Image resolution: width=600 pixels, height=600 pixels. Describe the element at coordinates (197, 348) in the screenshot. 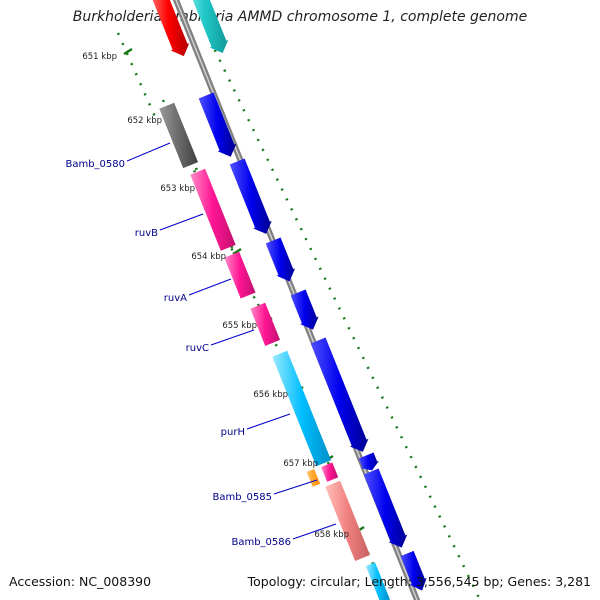

I see `gene-label: ruvC` at that location.